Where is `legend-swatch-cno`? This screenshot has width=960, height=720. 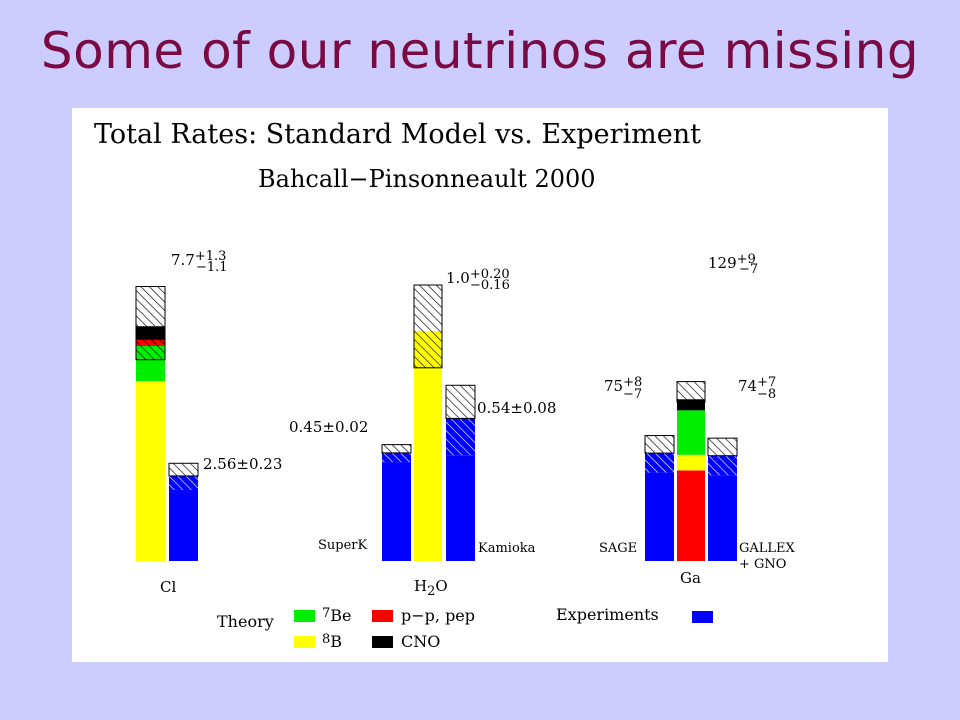 legend-swatch-cno is located at coordinates (382, 642).